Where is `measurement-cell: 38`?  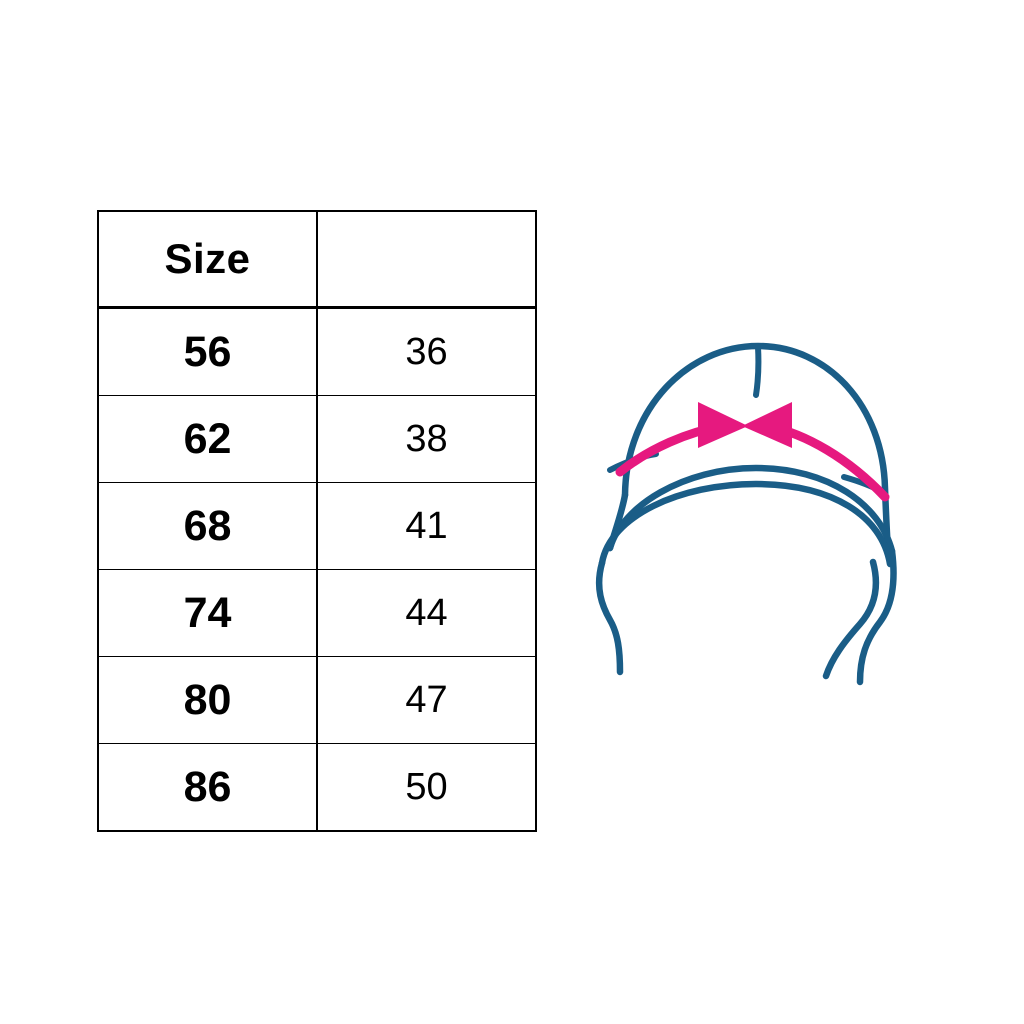 measurement-cell: 38 is located at coordinates (426, 439).